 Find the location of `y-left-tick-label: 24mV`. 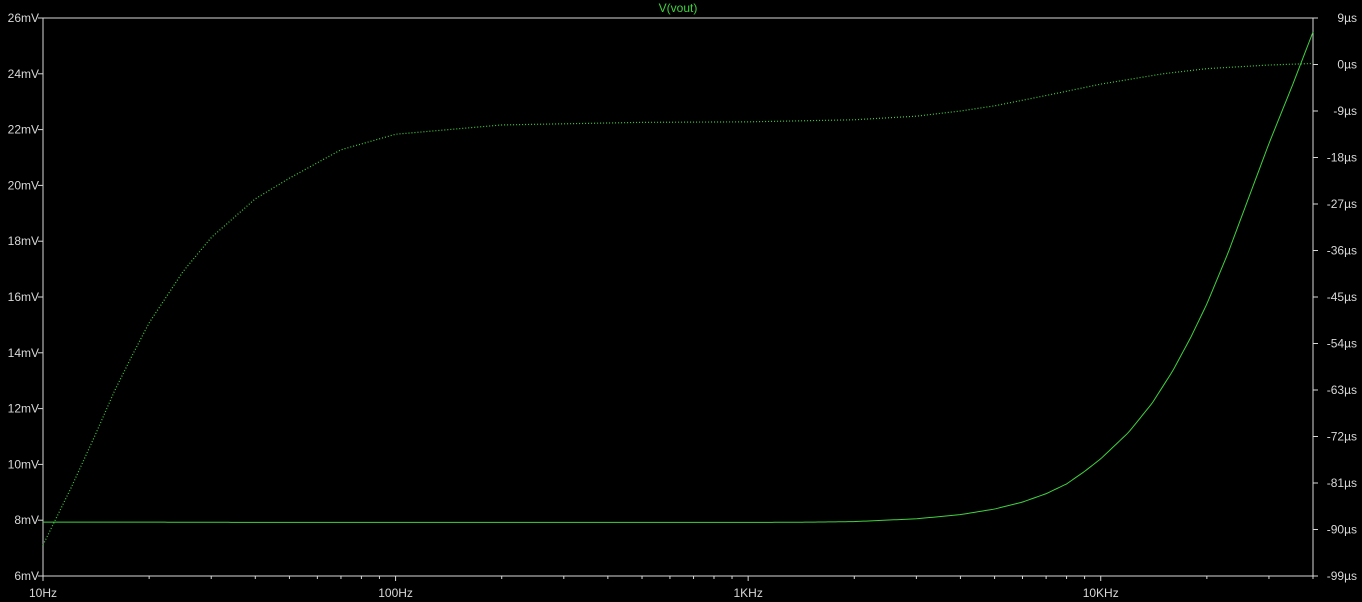

y-left-tick-label: 24mV is located at coordinates (23, 74).